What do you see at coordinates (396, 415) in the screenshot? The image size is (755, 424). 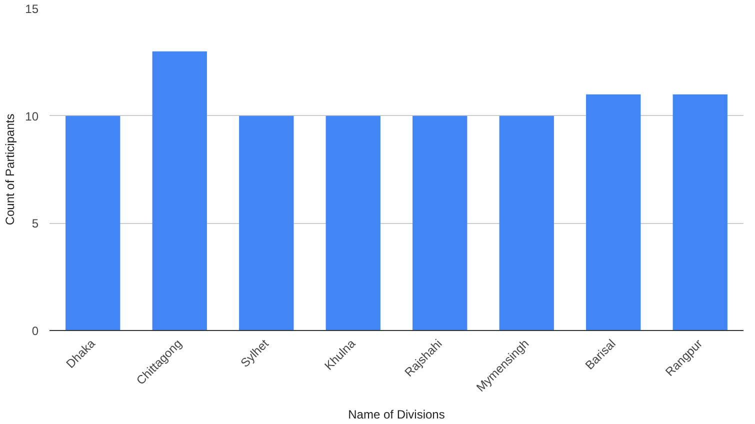 I see `x-axis-title: Name of Divisions` at bounding box center [396, 415].